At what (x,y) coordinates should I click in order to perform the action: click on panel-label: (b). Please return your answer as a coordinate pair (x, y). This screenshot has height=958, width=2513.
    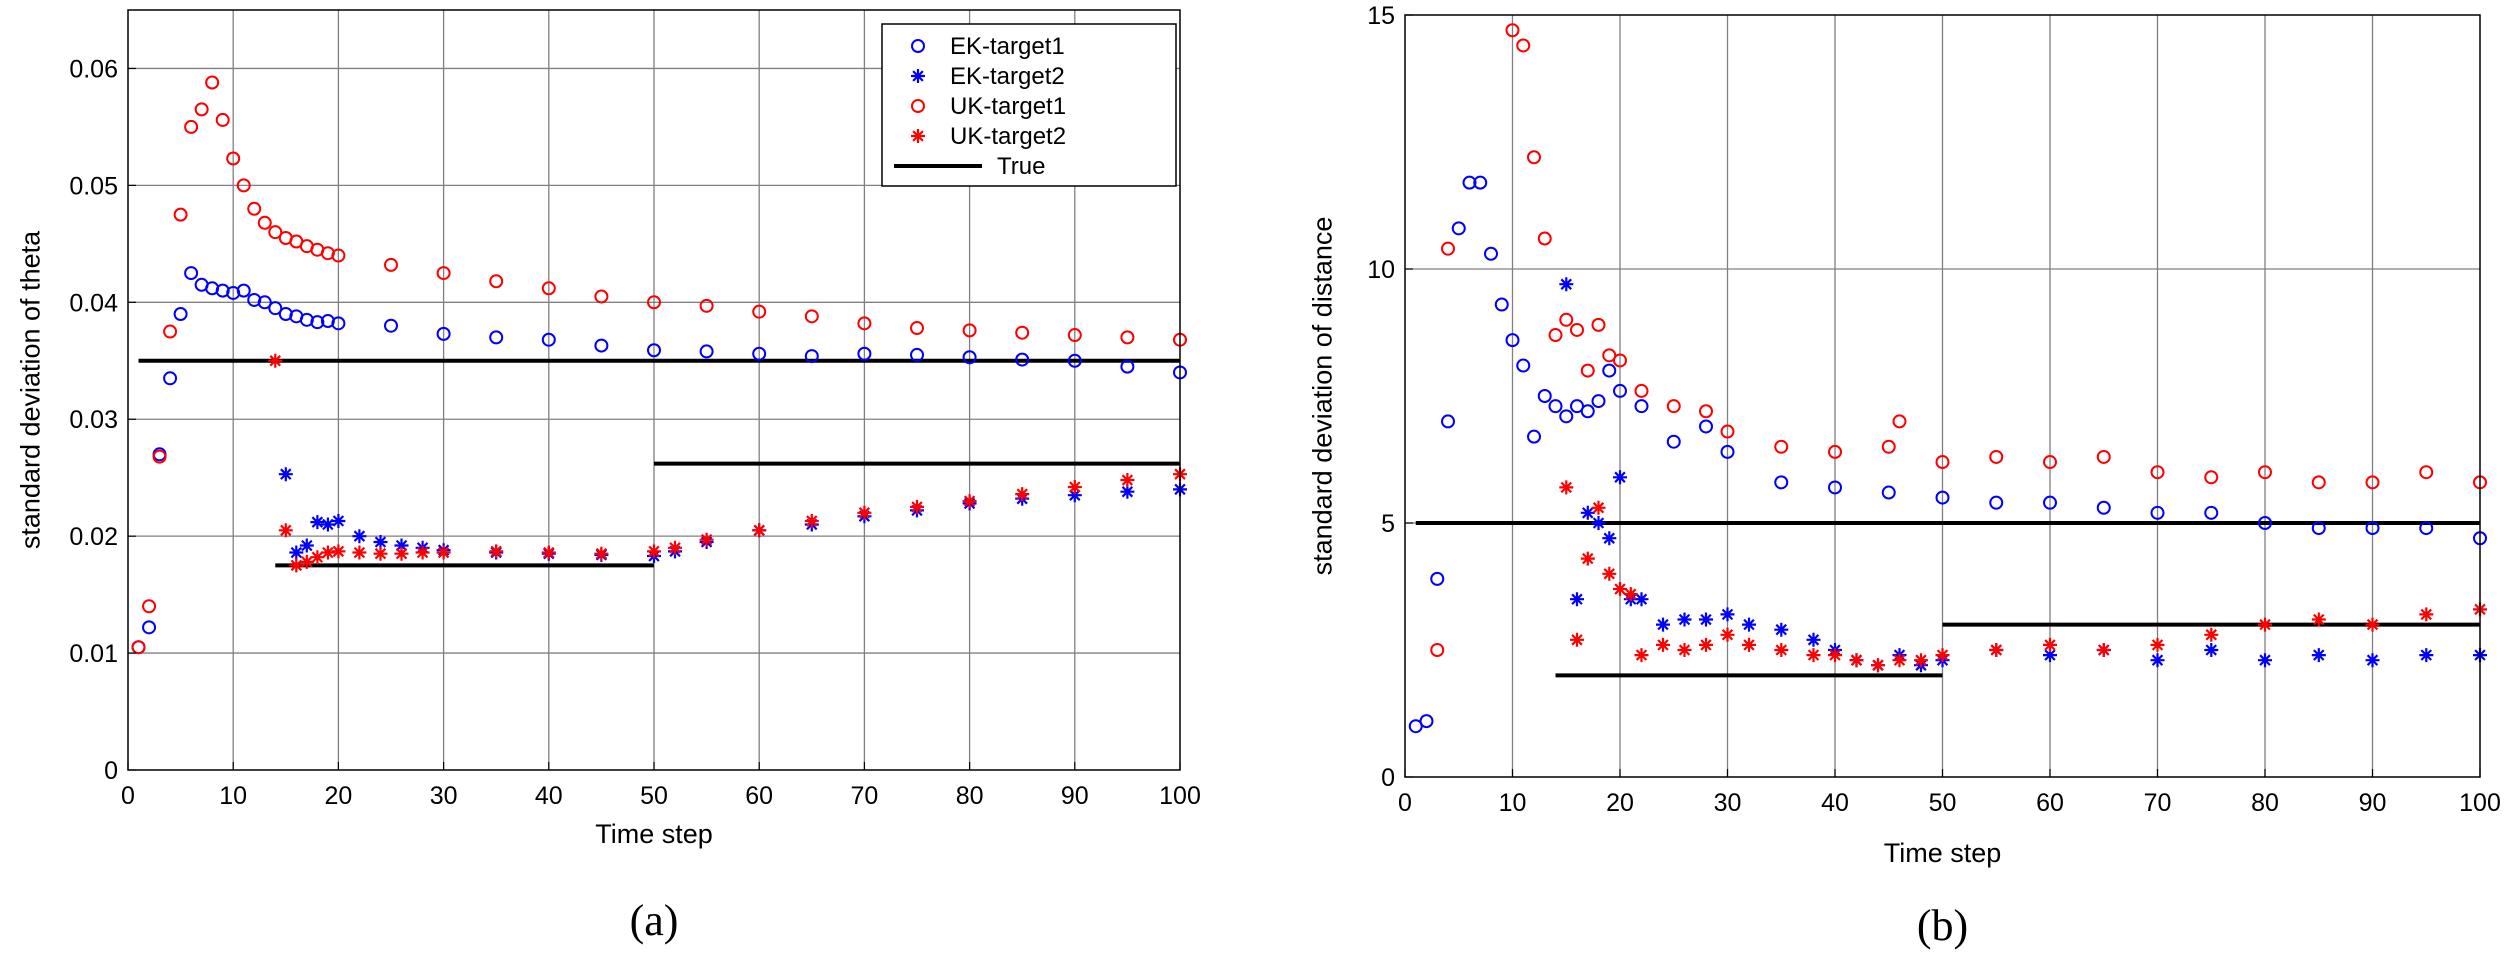
    Looking at the image, I should click on (1942, 925).